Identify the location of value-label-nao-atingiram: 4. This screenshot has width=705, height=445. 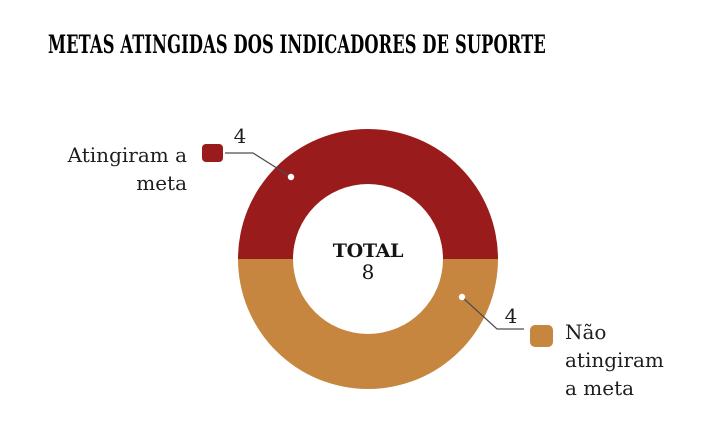
(511, 316).